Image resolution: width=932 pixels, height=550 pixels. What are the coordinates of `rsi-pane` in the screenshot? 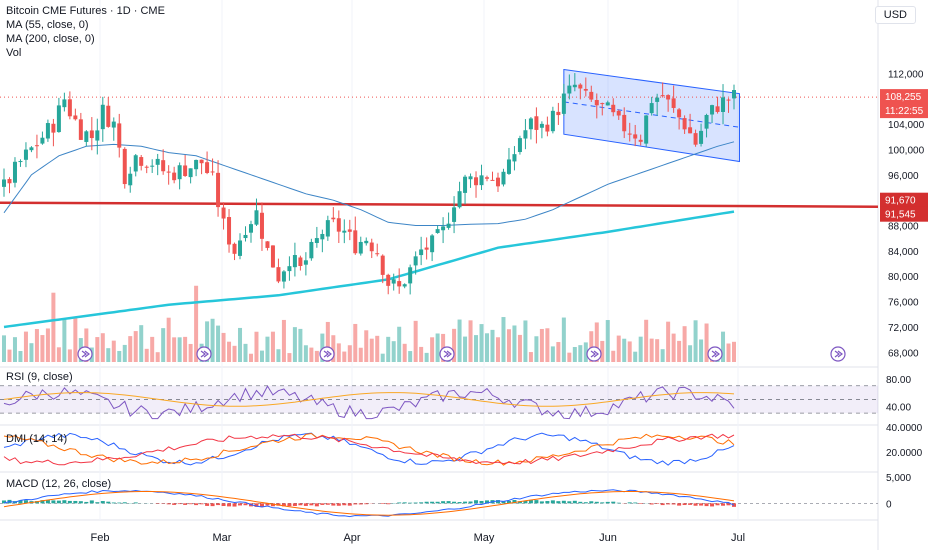 It's located at (439, 402).